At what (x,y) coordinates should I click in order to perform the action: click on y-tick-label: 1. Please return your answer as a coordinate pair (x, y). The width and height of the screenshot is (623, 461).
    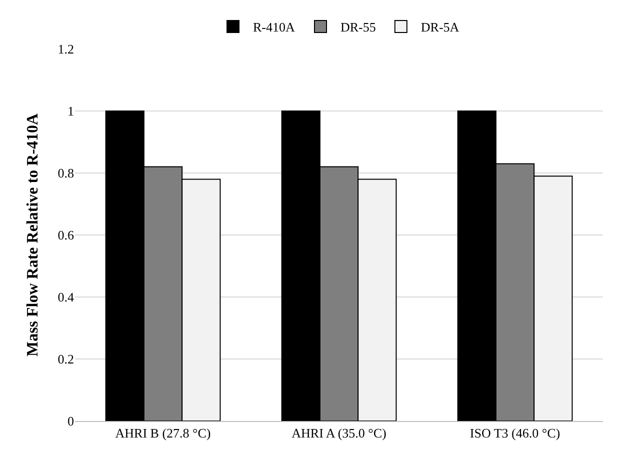
    Looking at the image, I should click on (71, 111).